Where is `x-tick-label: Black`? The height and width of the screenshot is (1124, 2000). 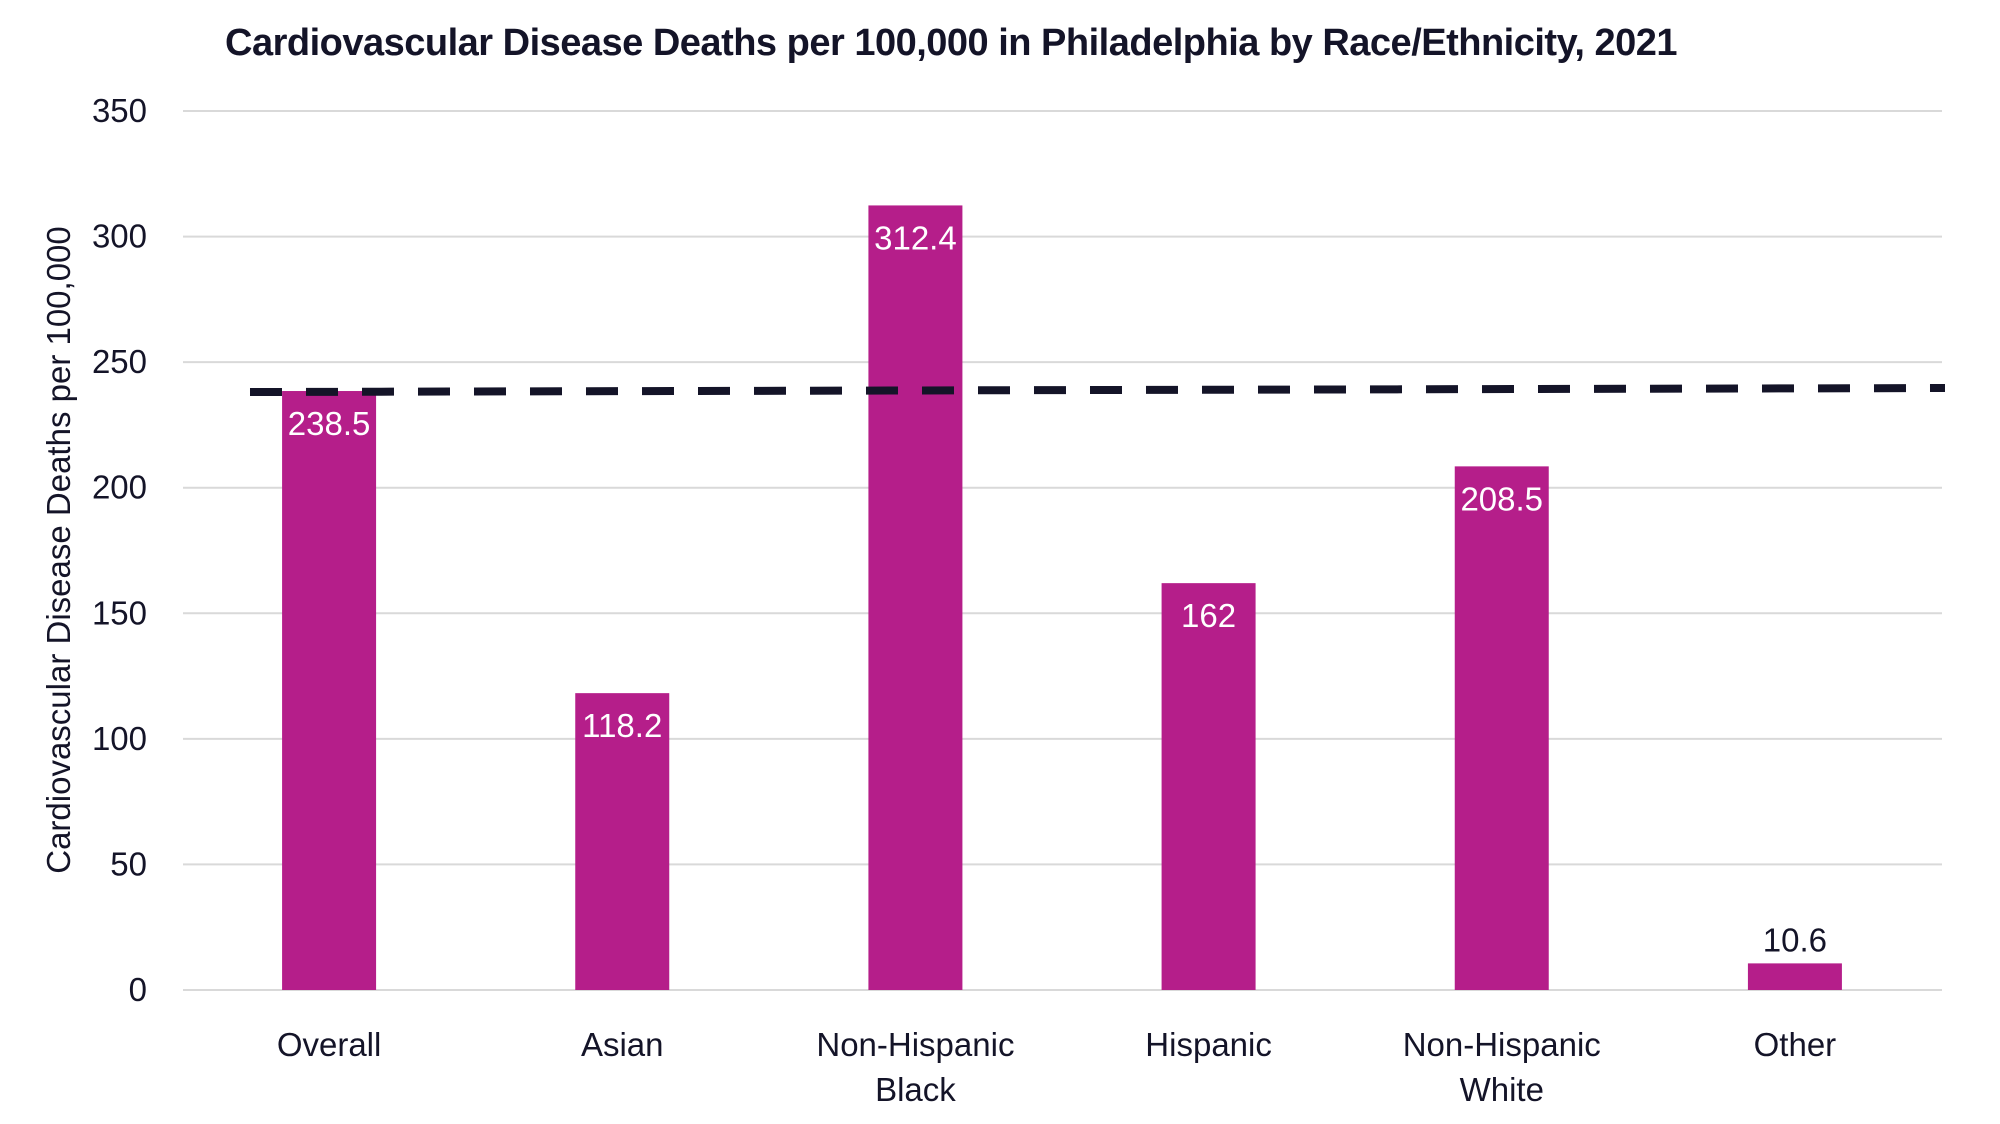
x-tick-label: Black is located at coordinates (915, 1089).